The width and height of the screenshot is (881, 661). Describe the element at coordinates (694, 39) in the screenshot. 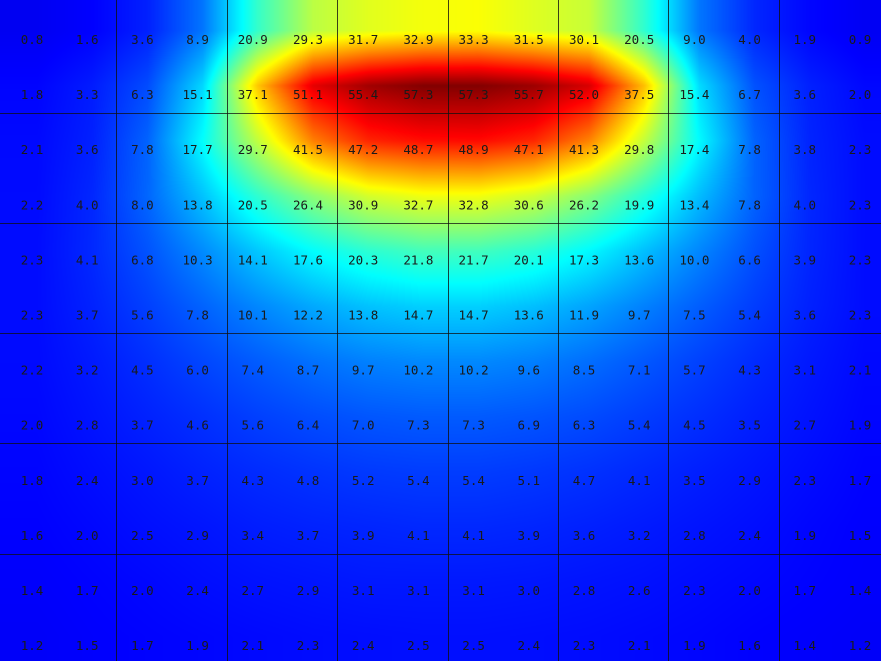

I see `cell-value-label: 9.0` at that location.